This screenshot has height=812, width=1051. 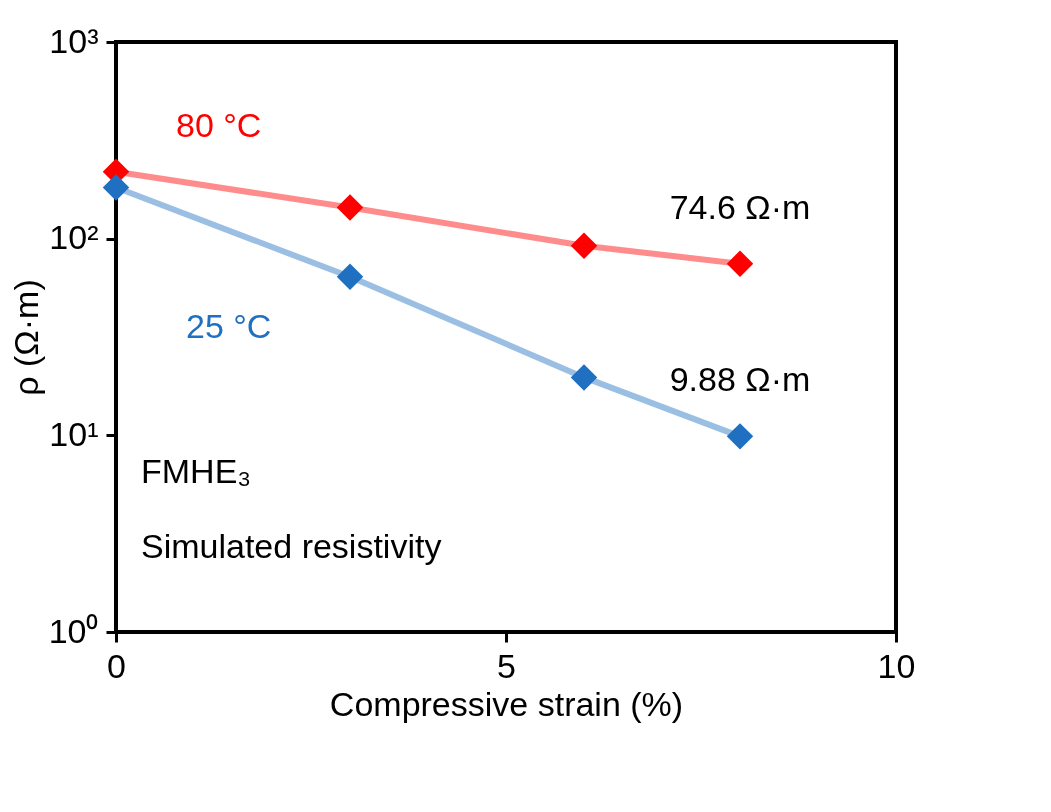 What do you see at coordinates (74, 237) in the screenshot?
I see `y-tick-label: 10²` at bounding box center [74, 237].